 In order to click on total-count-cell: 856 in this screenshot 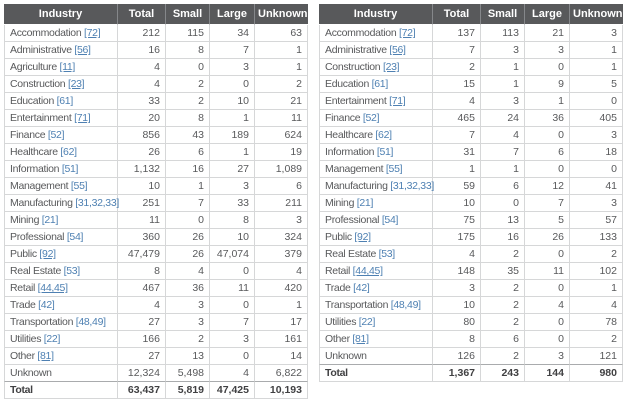, I will do `click(142, 135)`.